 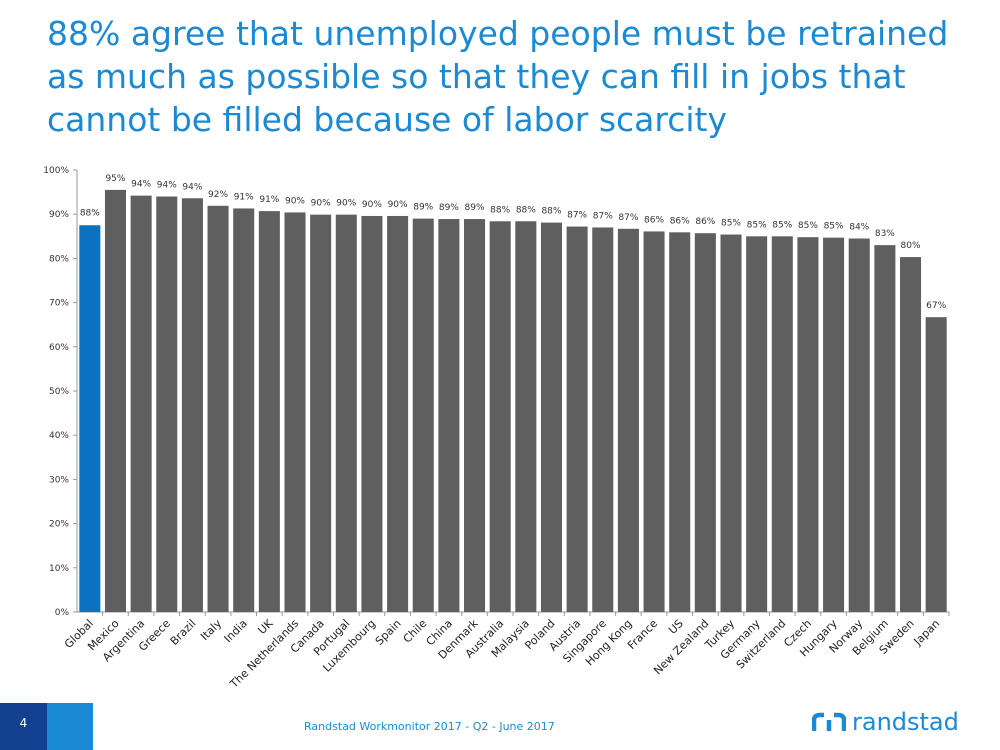 I want to click on category-label: Spain, so click(x=388, y=632).